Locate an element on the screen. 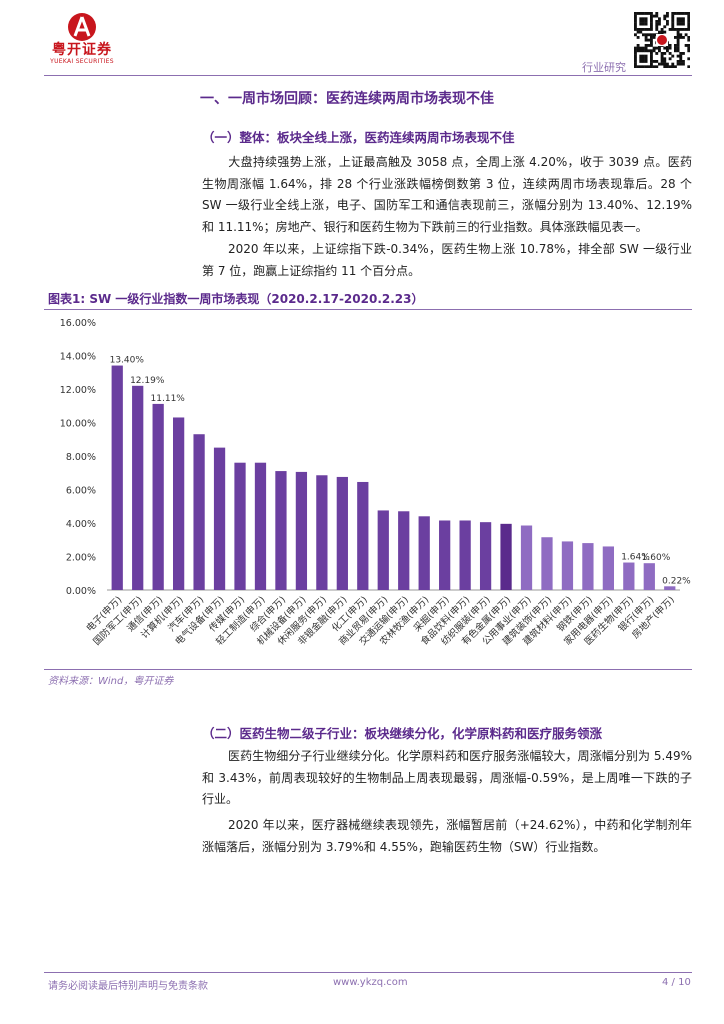 Image resolution: width=724 pixels, height=1024 pixels. qr-code-icon is located at coordinates (662, 40).